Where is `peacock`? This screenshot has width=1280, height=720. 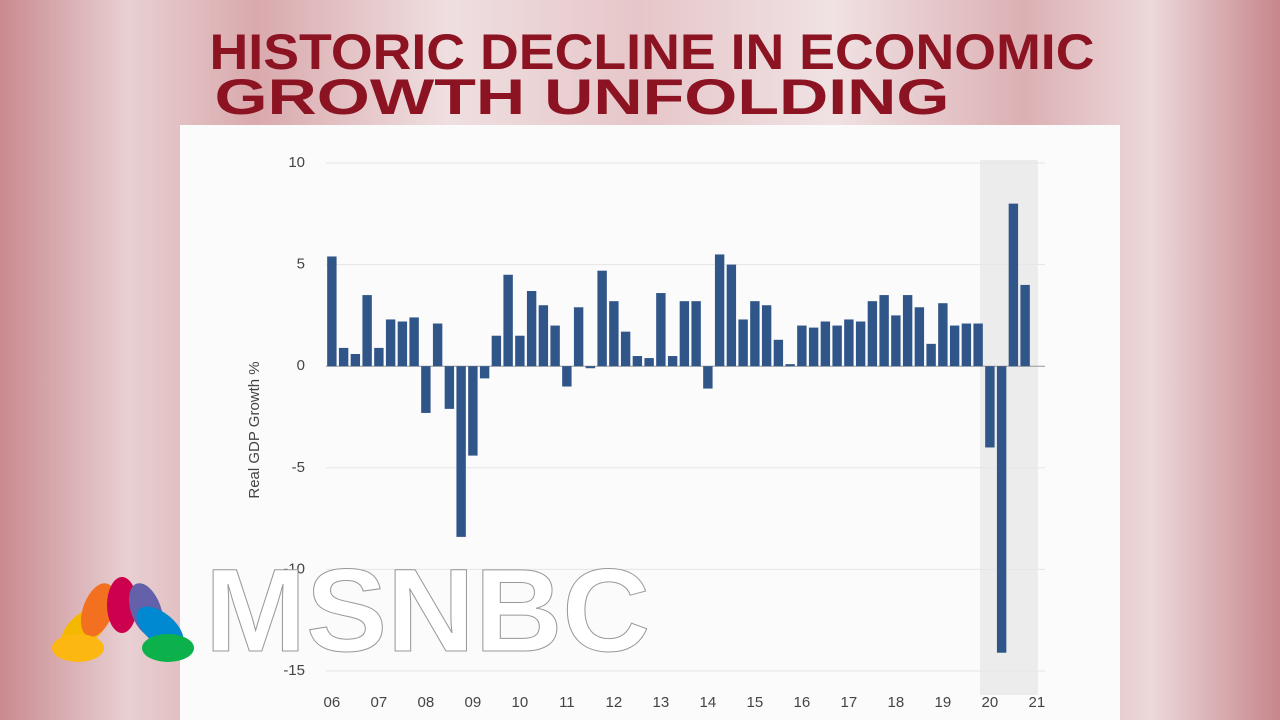
peacock is located at coordinates (123, 619).